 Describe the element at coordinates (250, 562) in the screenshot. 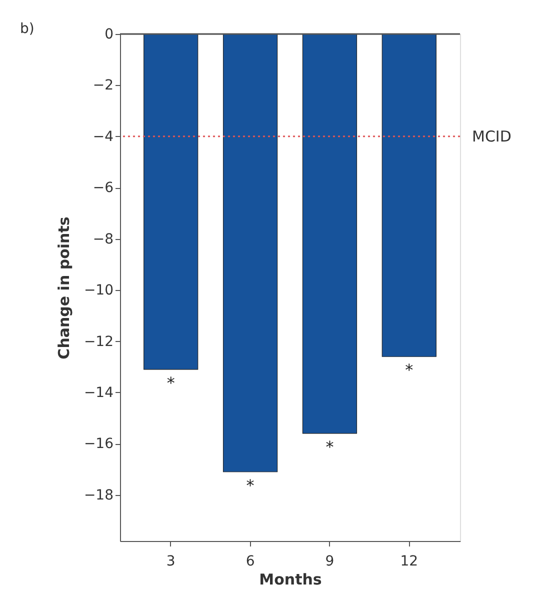

I see `x-tick-label: 6` at that location.